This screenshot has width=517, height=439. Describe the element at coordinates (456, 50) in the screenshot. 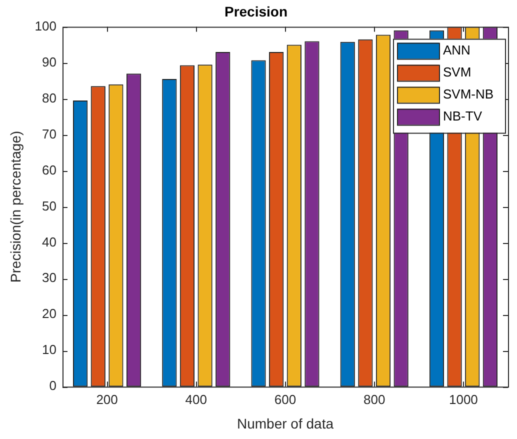

I see `legend-label: ANN` at that location.